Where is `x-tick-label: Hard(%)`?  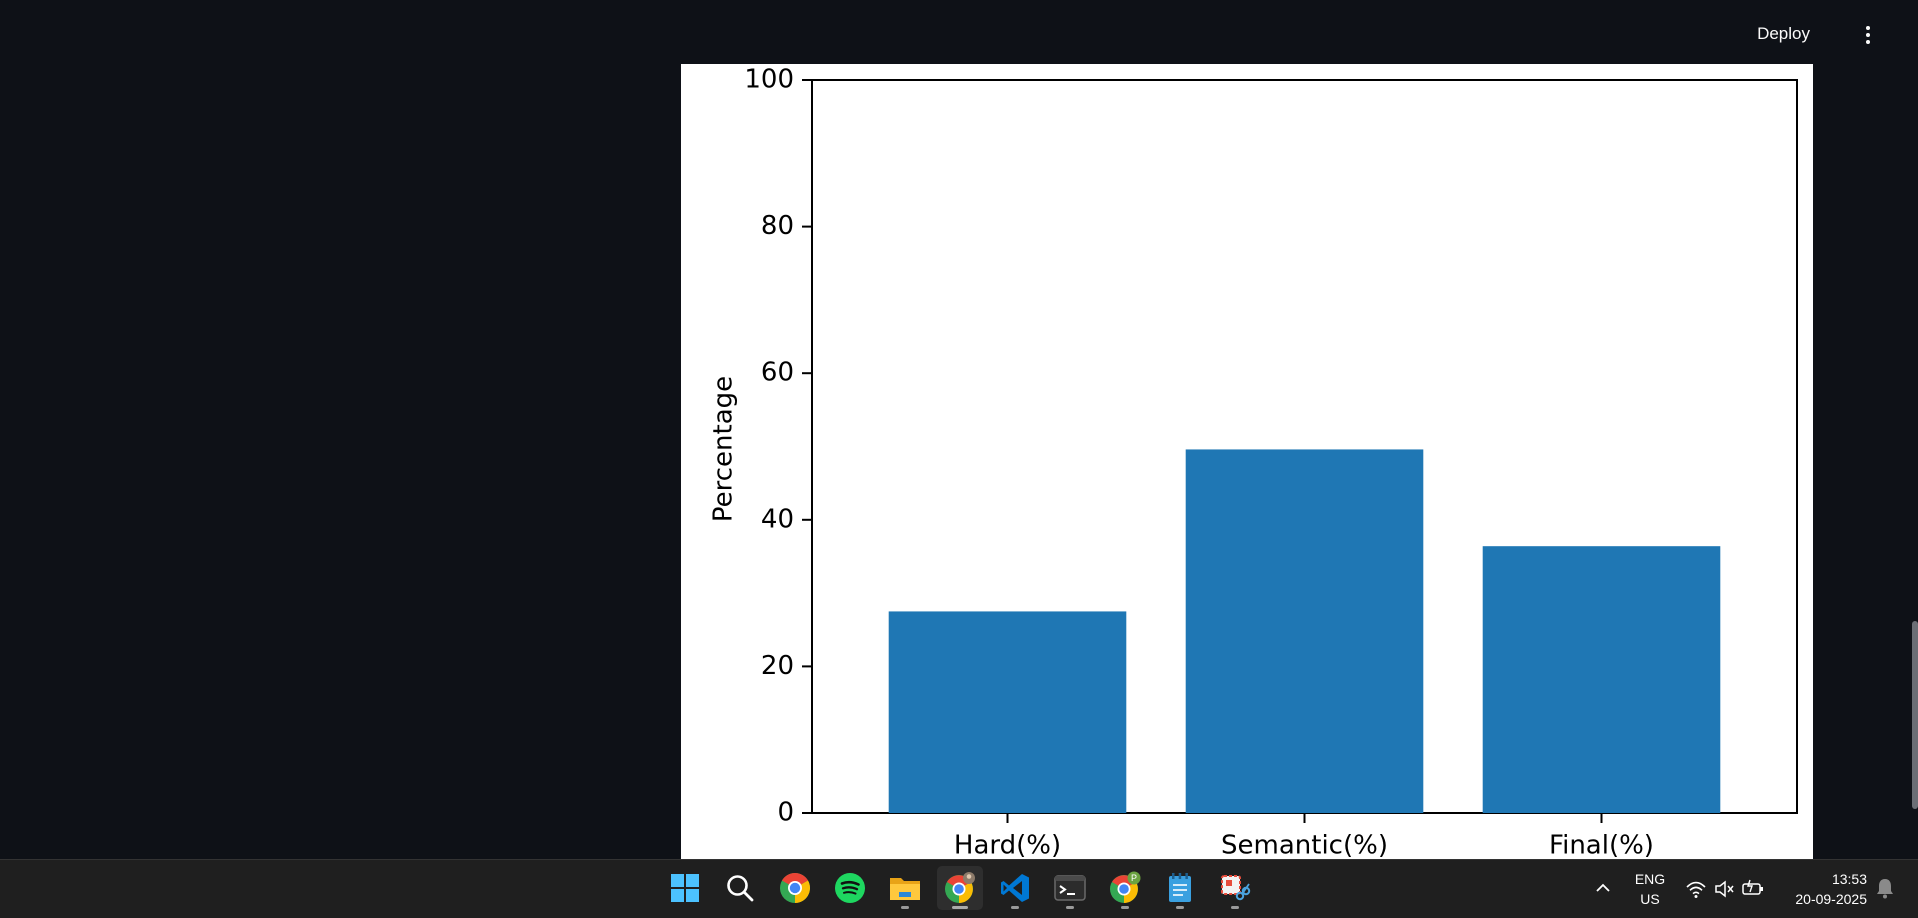
x-tick-label: Hard(%) is located at coordinates (1007, 845).